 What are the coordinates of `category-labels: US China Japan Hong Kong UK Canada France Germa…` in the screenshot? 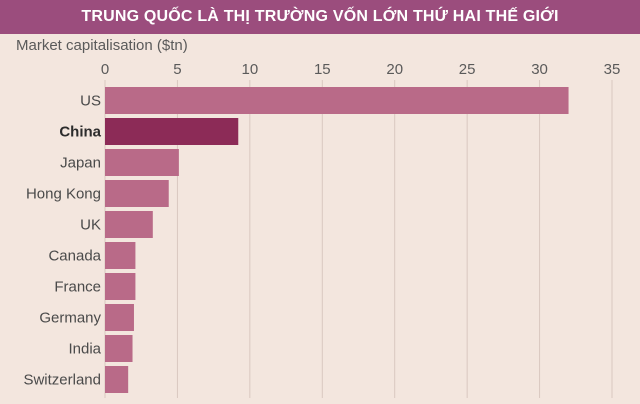 It's located at (62, 241).